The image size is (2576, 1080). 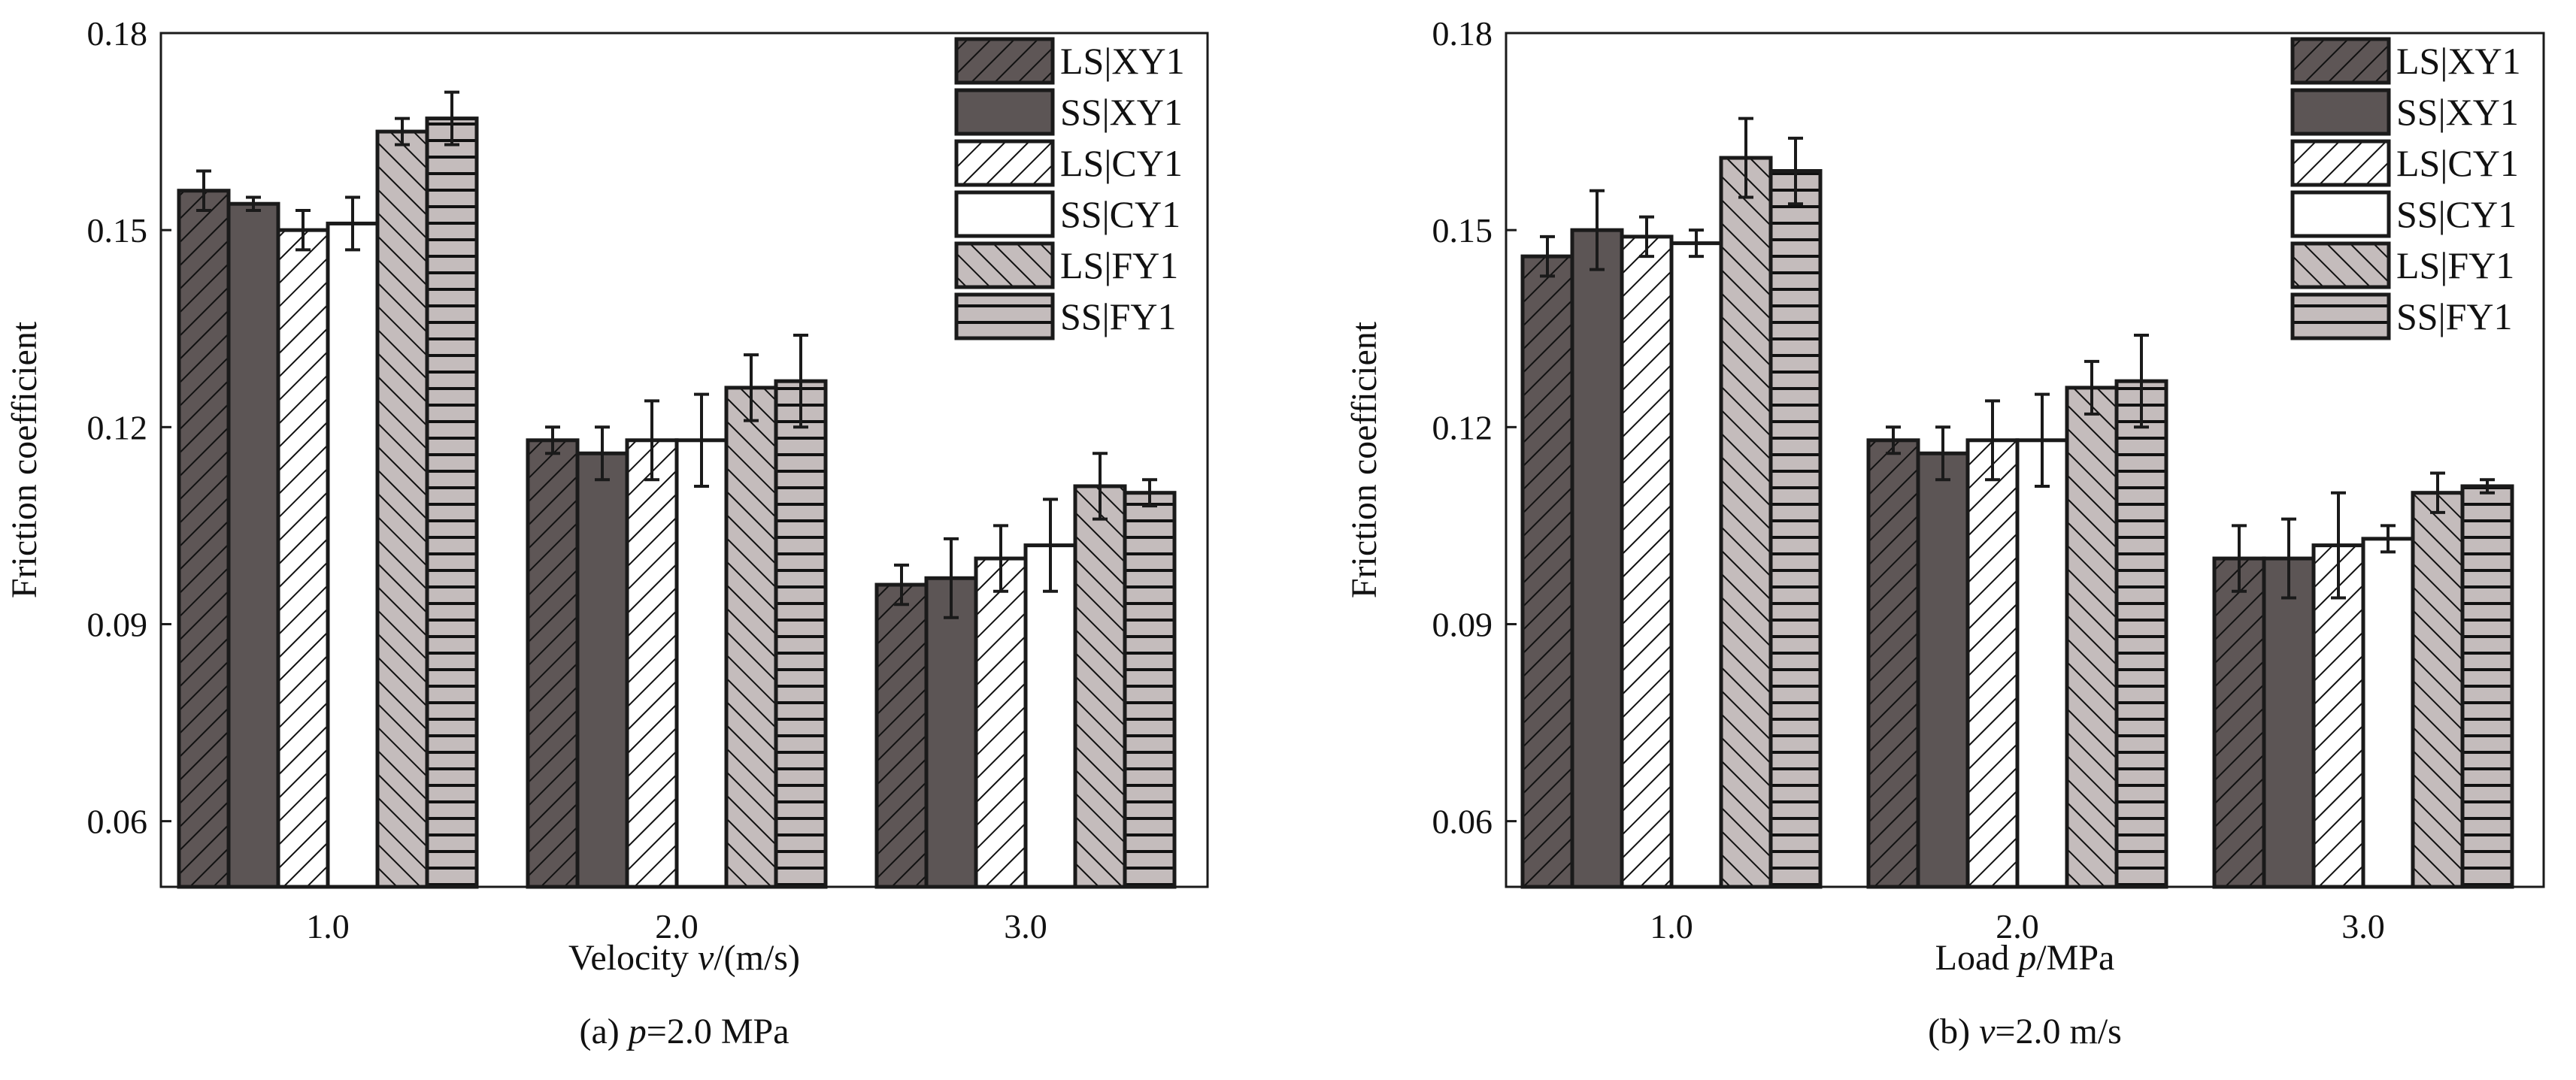 What do you see at coordinates (1977, 958) in the screenshot?
I see `x-axis-label-text: Load` at bounding box center [1977, 958].